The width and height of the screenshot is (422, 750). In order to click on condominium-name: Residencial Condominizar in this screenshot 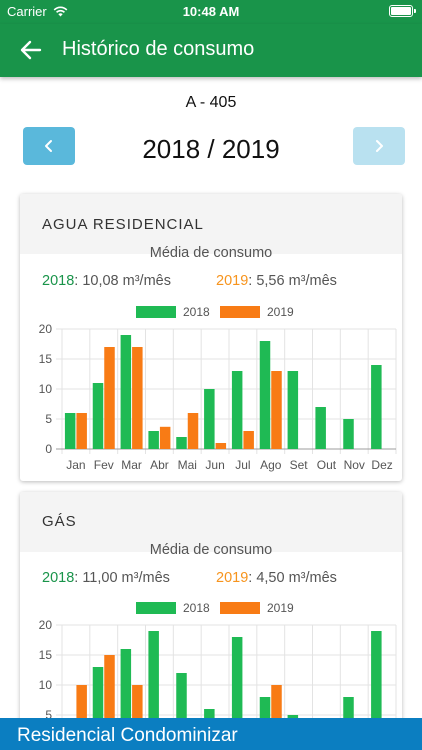, I will do `click(127, 735)`.